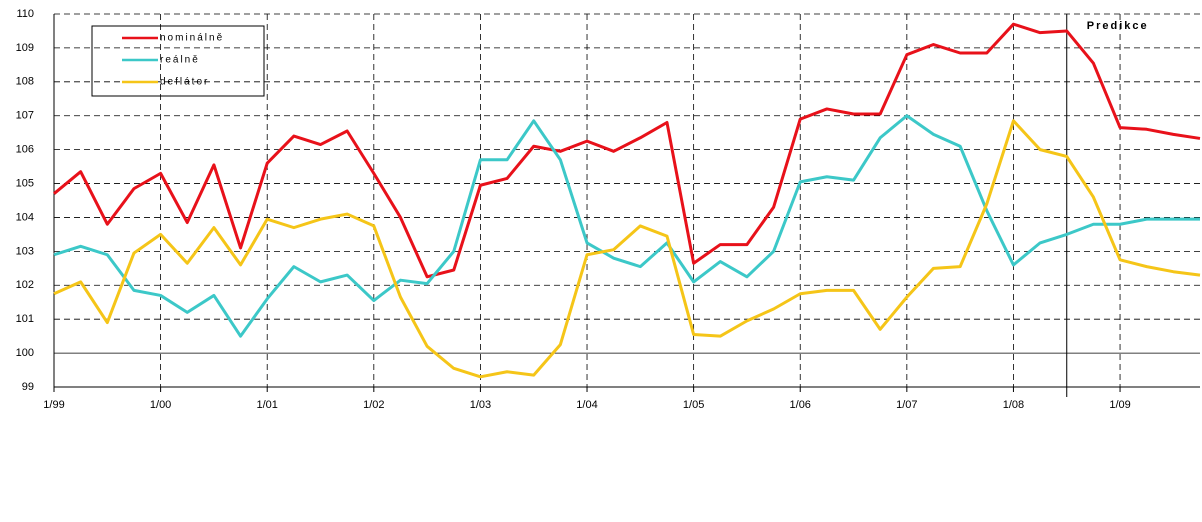 The height and width of the screenshot is (522, 1202). What do you see at coordinates (25, 82) in the screenshot?
I see `y-tick-label: 108` at bounding box center [25, 82].